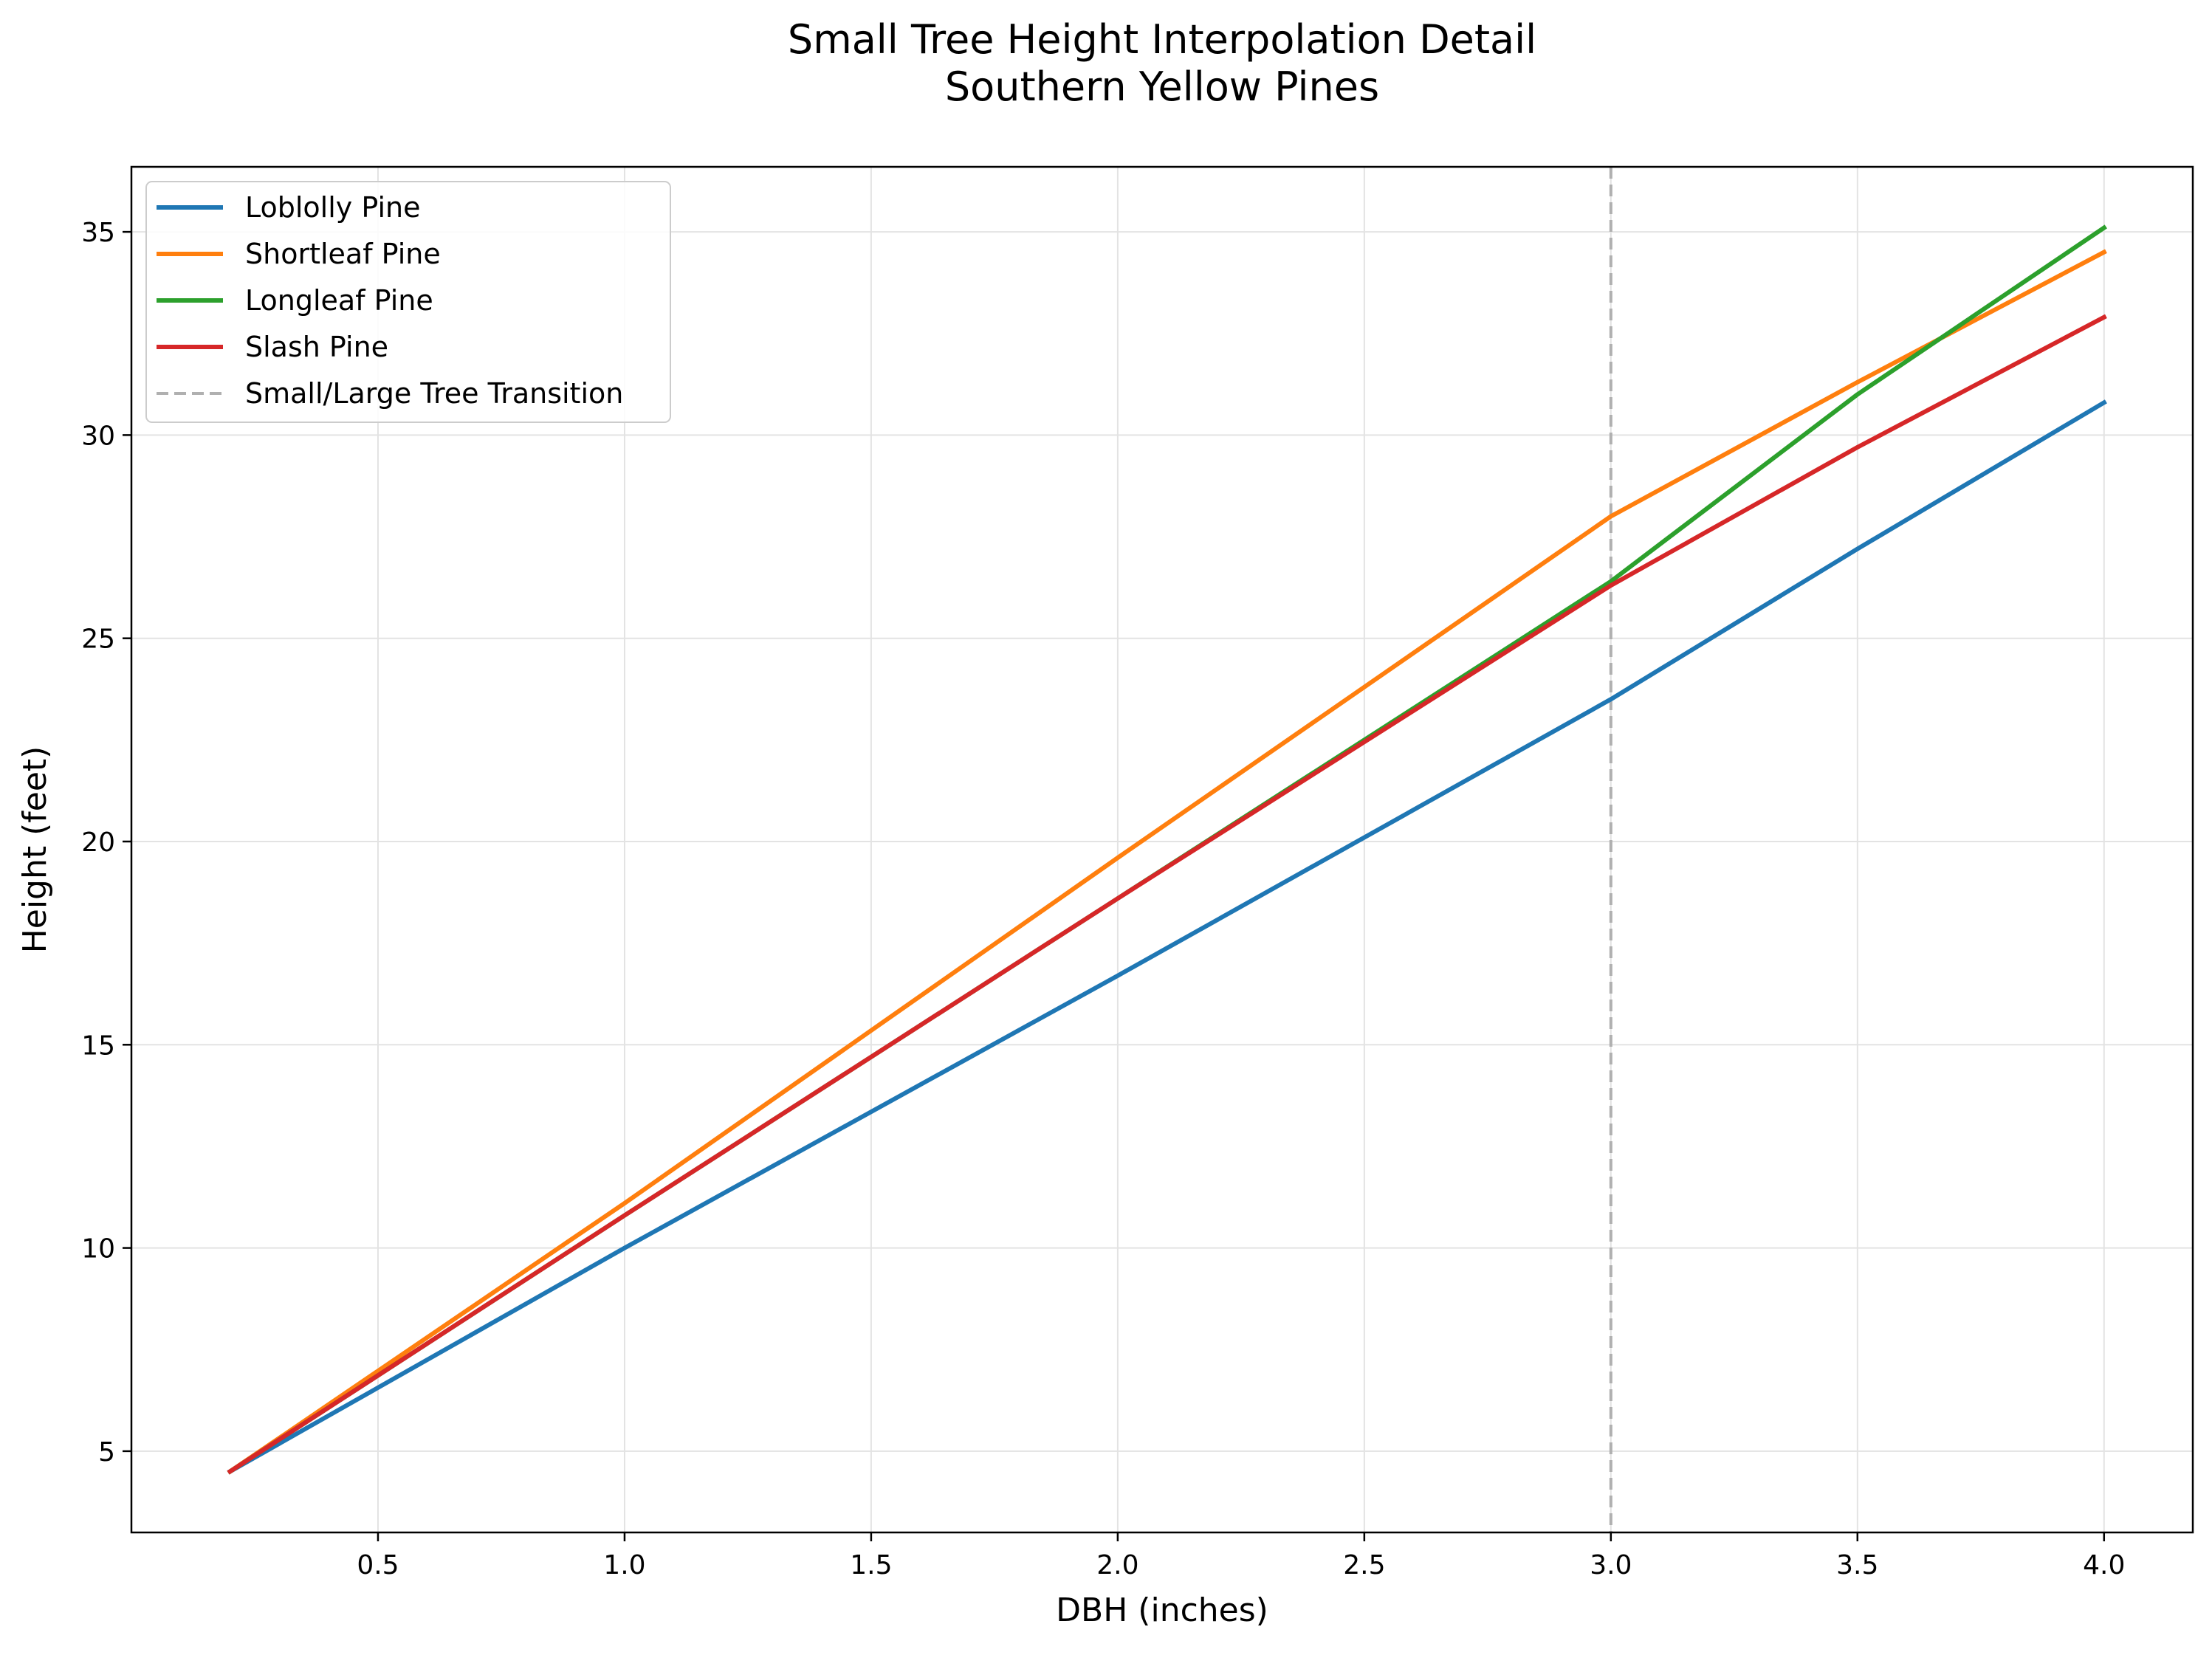 The image size is (2212, 1655). I want to click on x-tick-label: 2.0, so click(1117, 1565).